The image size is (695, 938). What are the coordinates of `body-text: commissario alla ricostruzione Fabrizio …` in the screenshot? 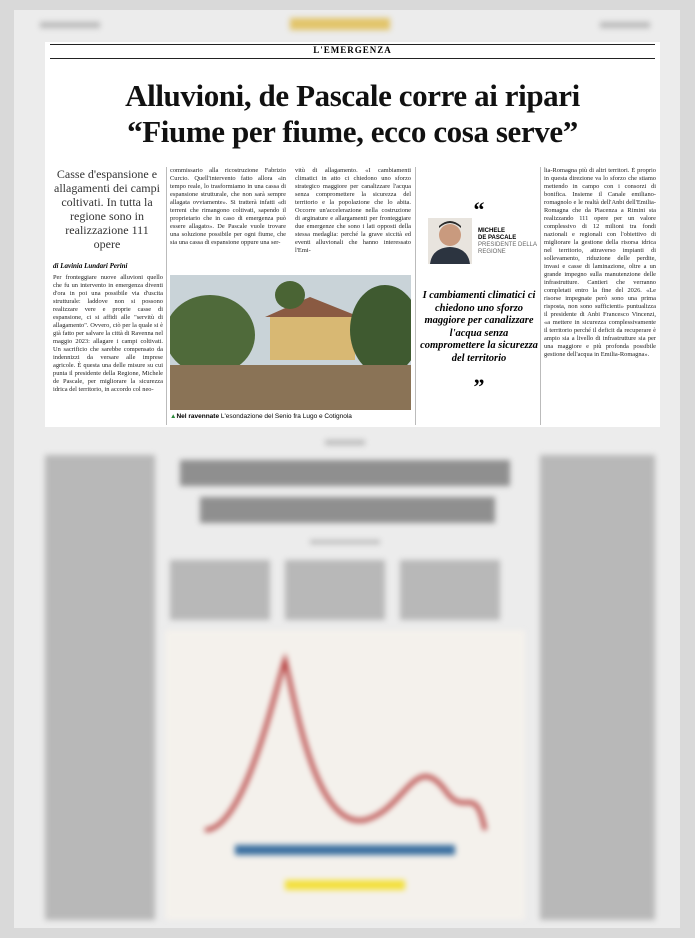 It's located at (228, 206).